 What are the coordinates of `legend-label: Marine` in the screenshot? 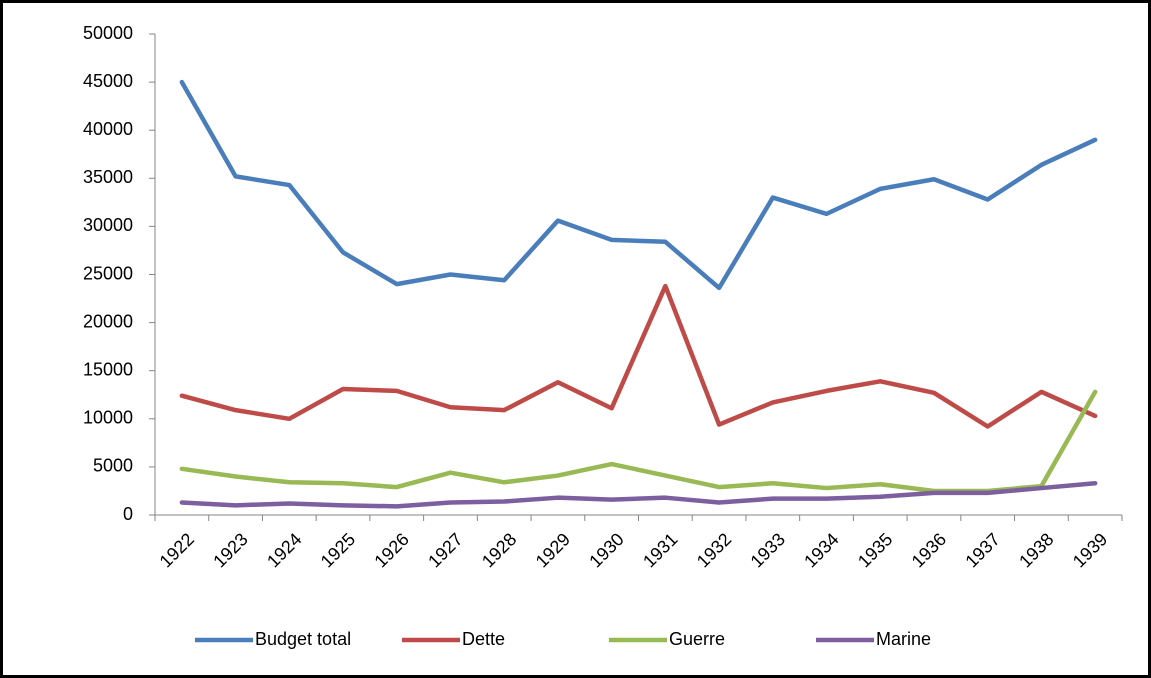 It's located at (903, 639).